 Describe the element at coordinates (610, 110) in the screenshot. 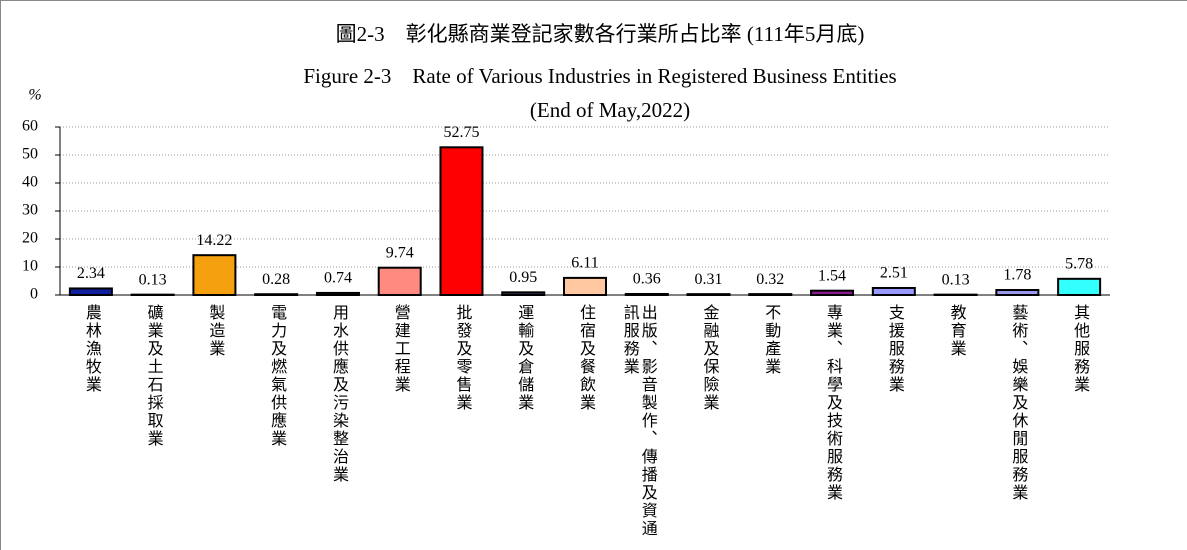

I see `chart-subtitle: (End of May,2022)` at that location.